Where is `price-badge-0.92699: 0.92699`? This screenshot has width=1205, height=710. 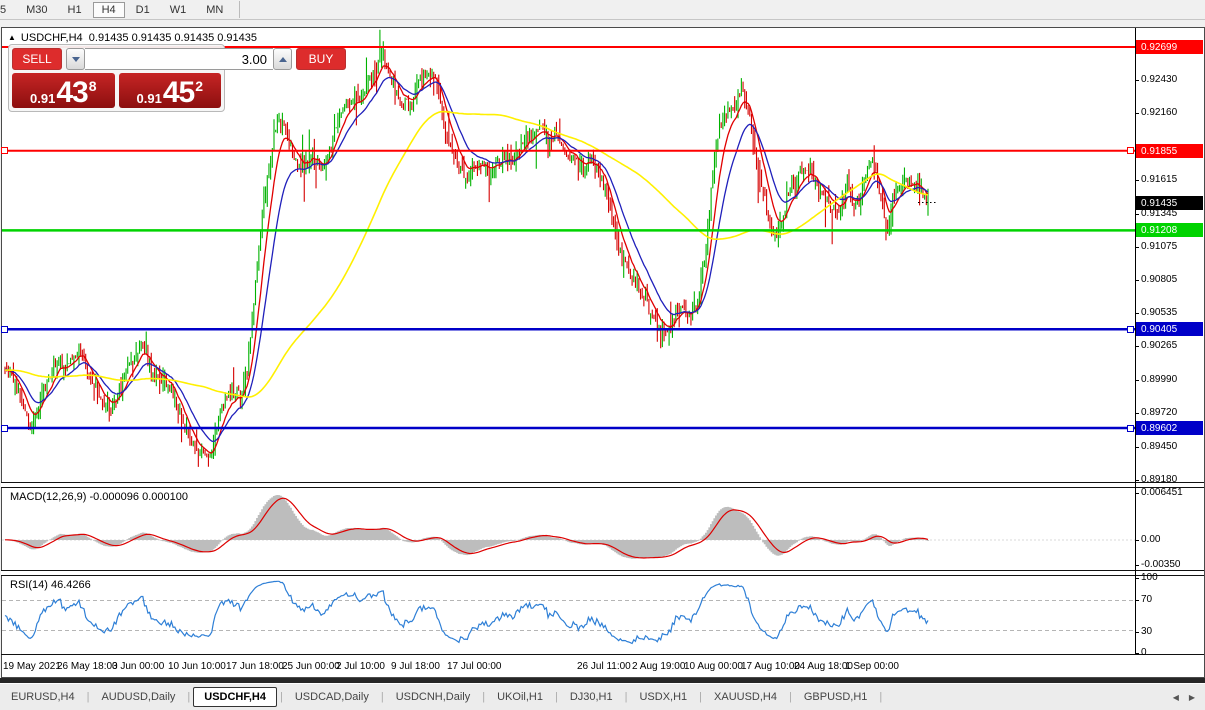
price-badge-0.92699: 0.92699 is located at coordinates (1169, 47).